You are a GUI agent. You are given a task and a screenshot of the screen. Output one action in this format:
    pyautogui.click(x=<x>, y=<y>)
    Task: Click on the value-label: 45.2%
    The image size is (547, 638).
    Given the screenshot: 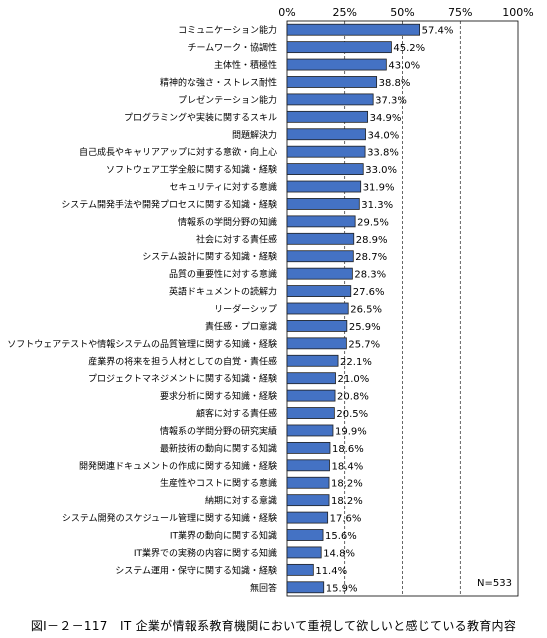 What is the action you would take?
    pyautogui.click(x=409, y=48)
    